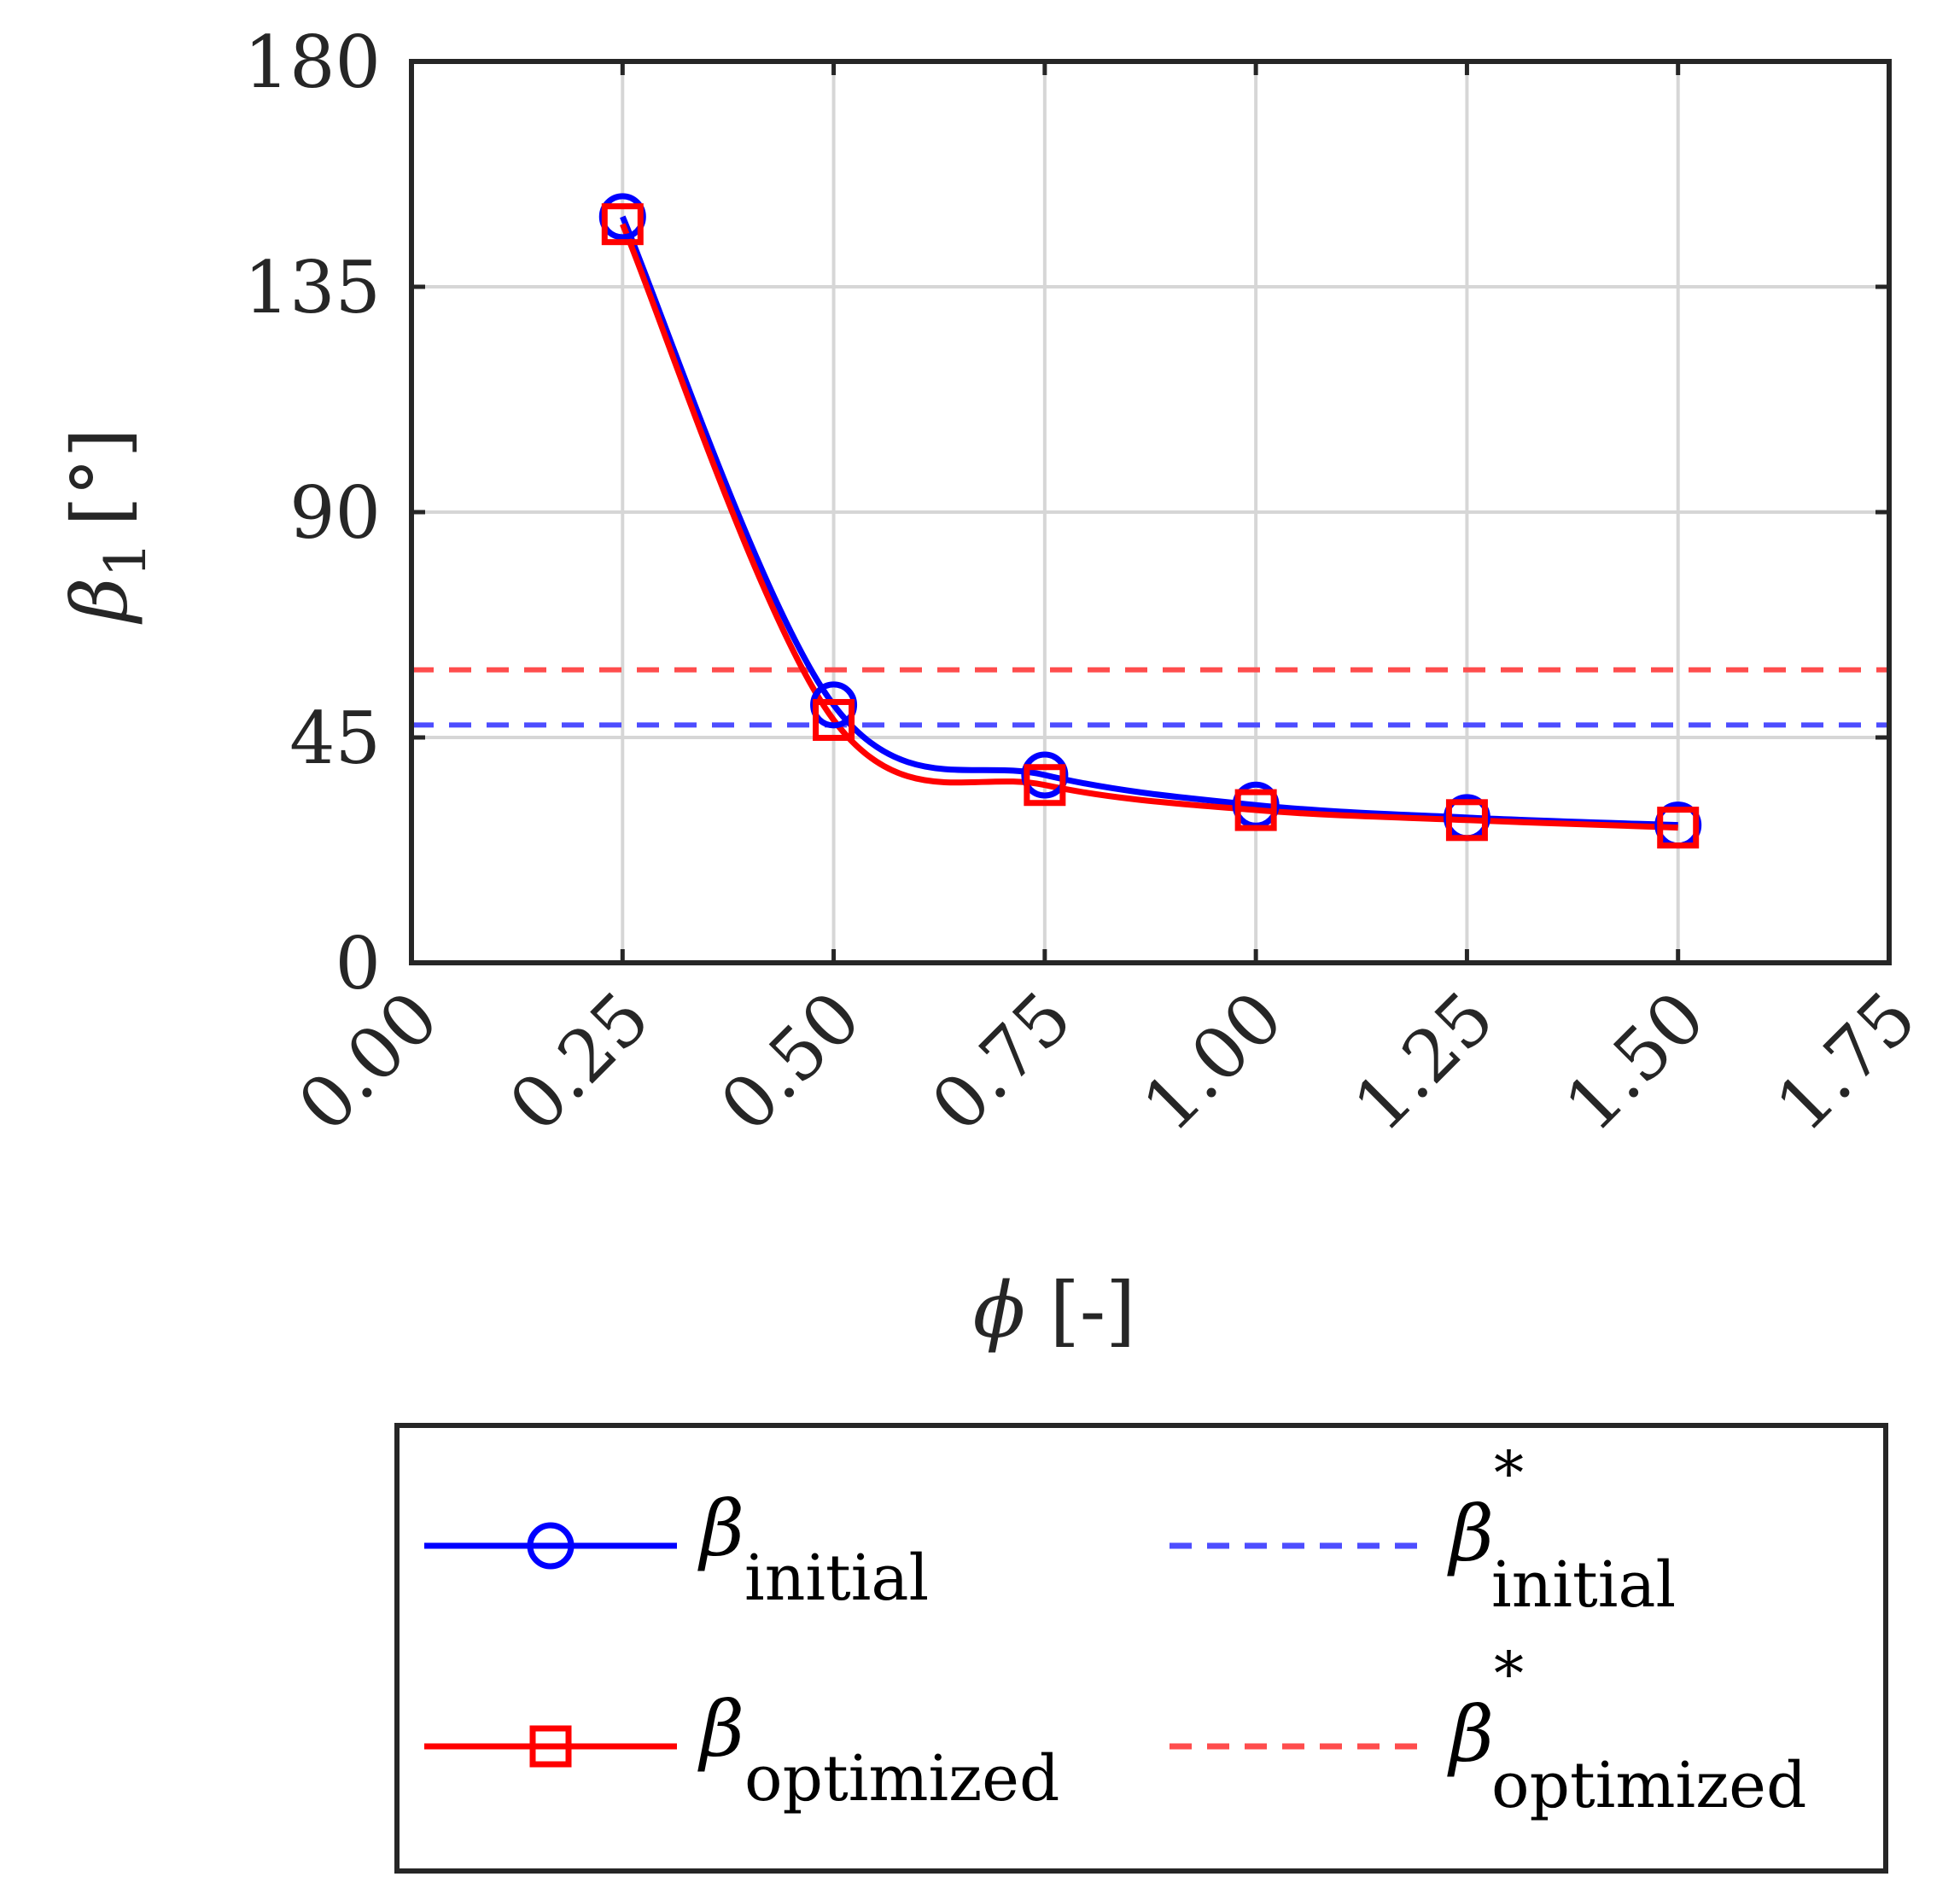 Image resolution: width=1960 pixels, height=1900 pixels. Describe the element at coordinates (1635, 1062) in the screenshot. I see `x-tick-label-1.50: 1.50` at that location.